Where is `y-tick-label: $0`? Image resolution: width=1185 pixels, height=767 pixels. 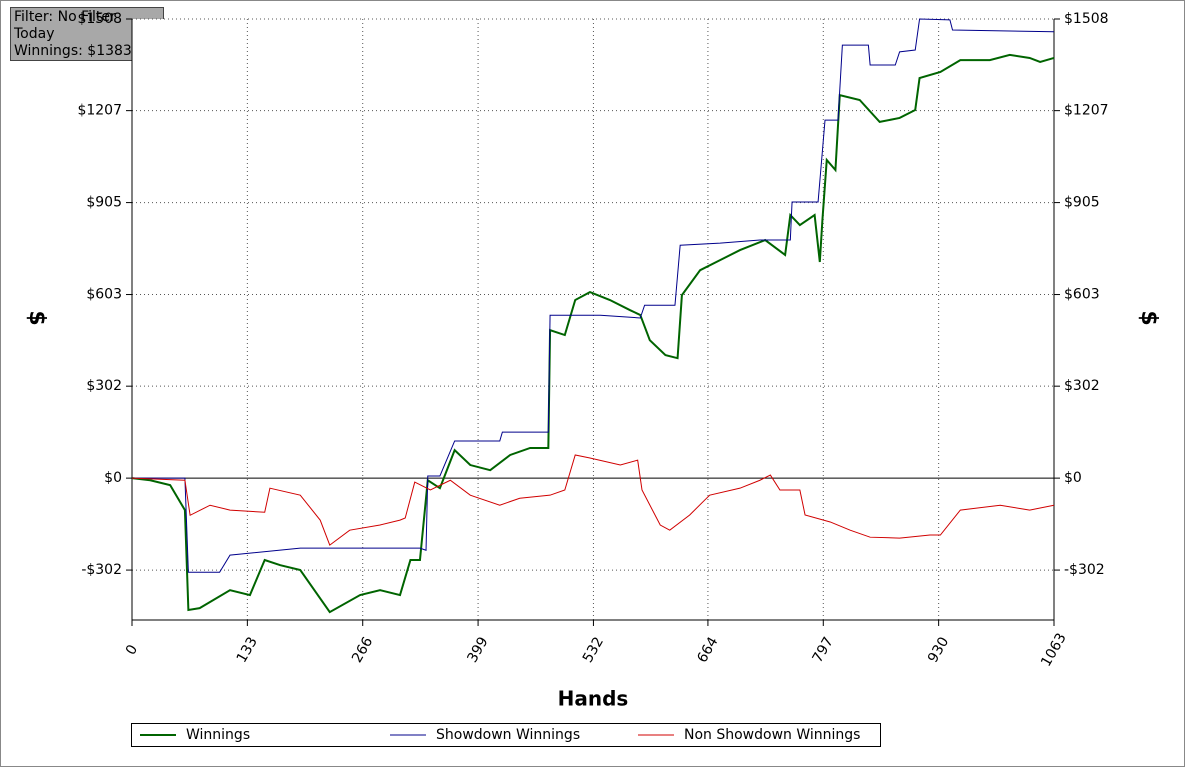 y-tick-label: $0 is located at coordinates (113, 478).